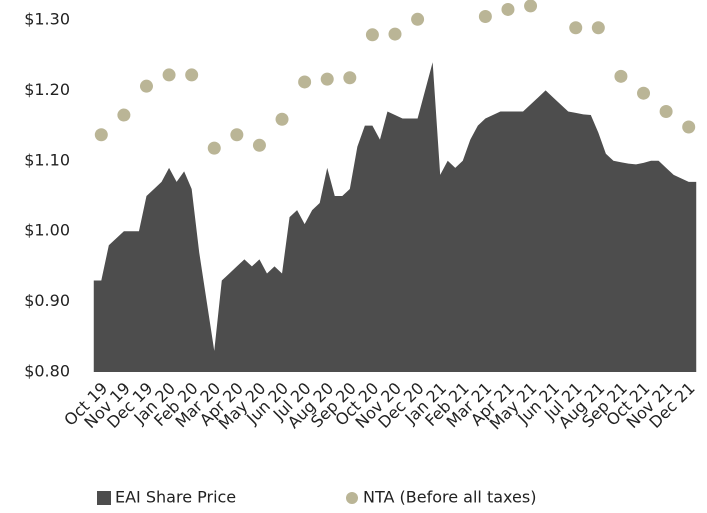 Image resolution: width=707 pixels, height=513 pixels. Describe the element at coordinates (47, 89) in the screenshot. I see `y-tick-label: $1.20` at that location.